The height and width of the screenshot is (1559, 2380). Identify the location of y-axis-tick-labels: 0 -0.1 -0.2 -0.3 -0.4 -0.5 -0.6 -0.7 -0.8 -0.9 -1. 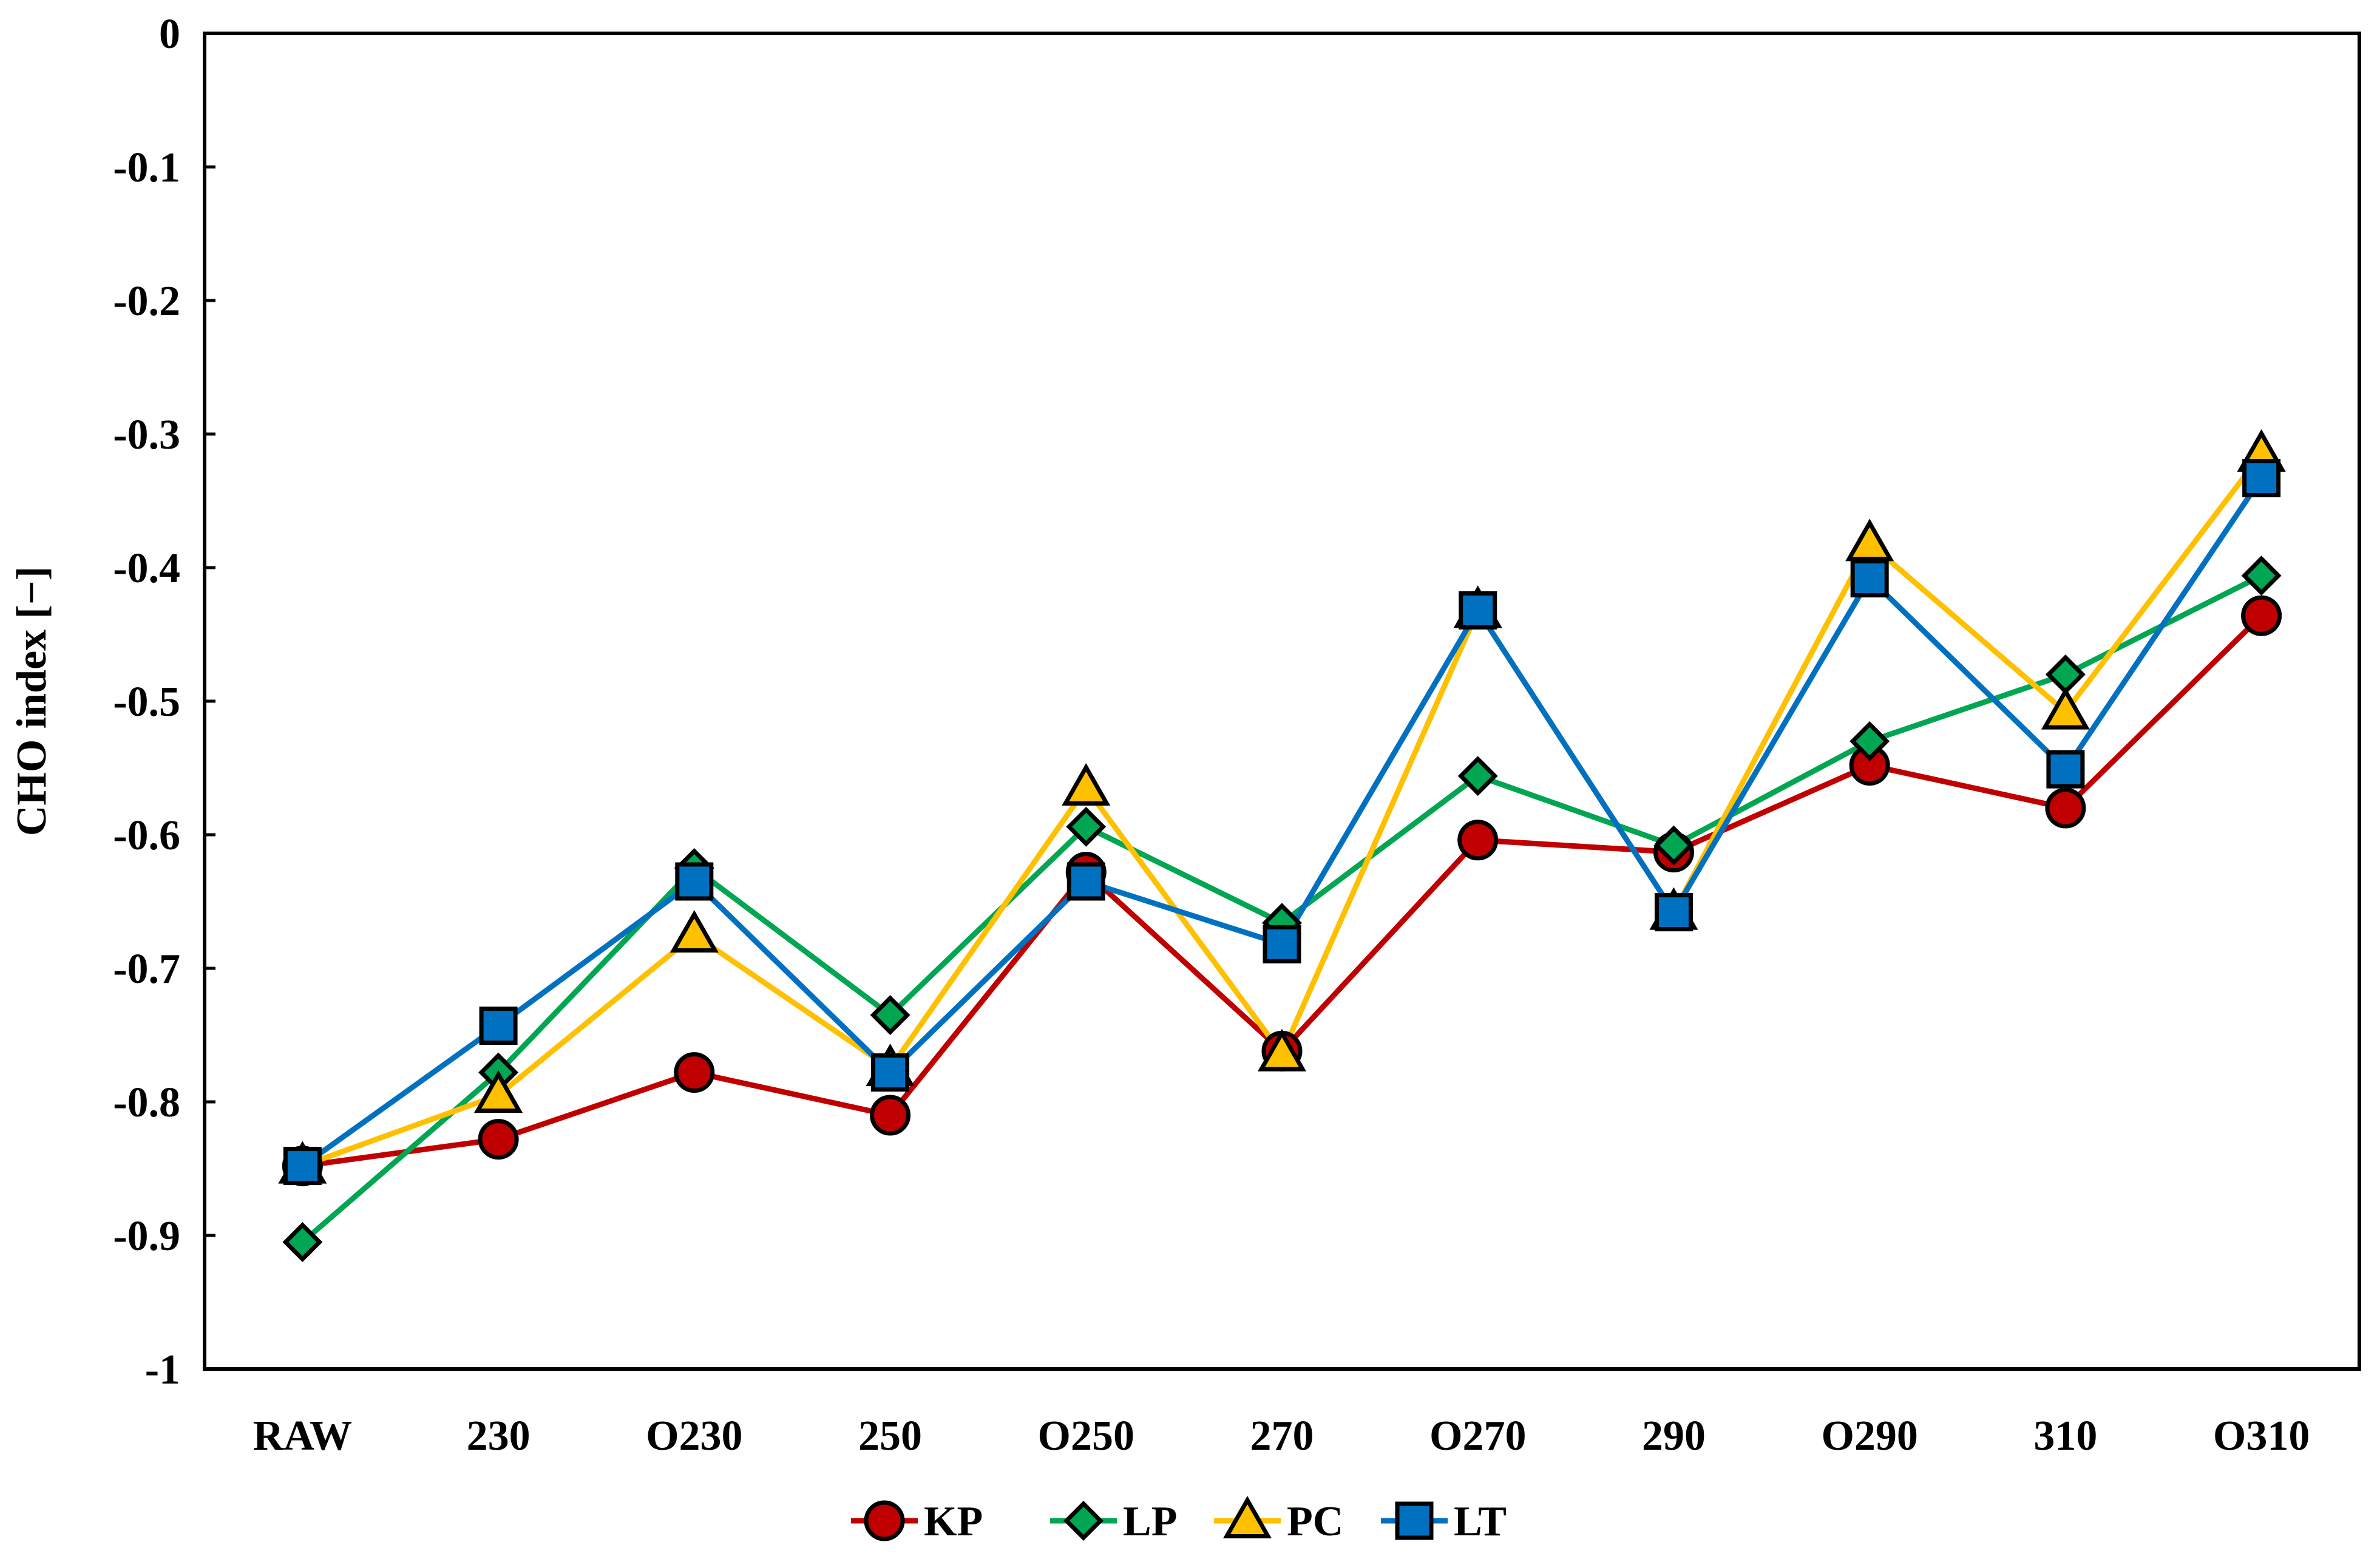
(146, 702).